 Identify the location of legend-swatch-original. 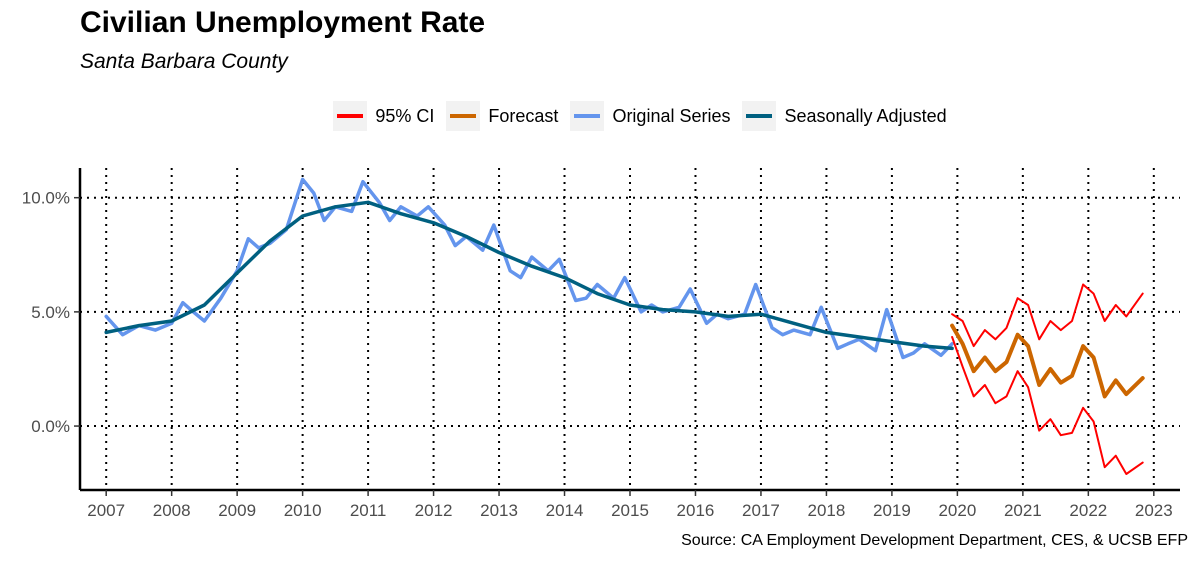
(587, 116).